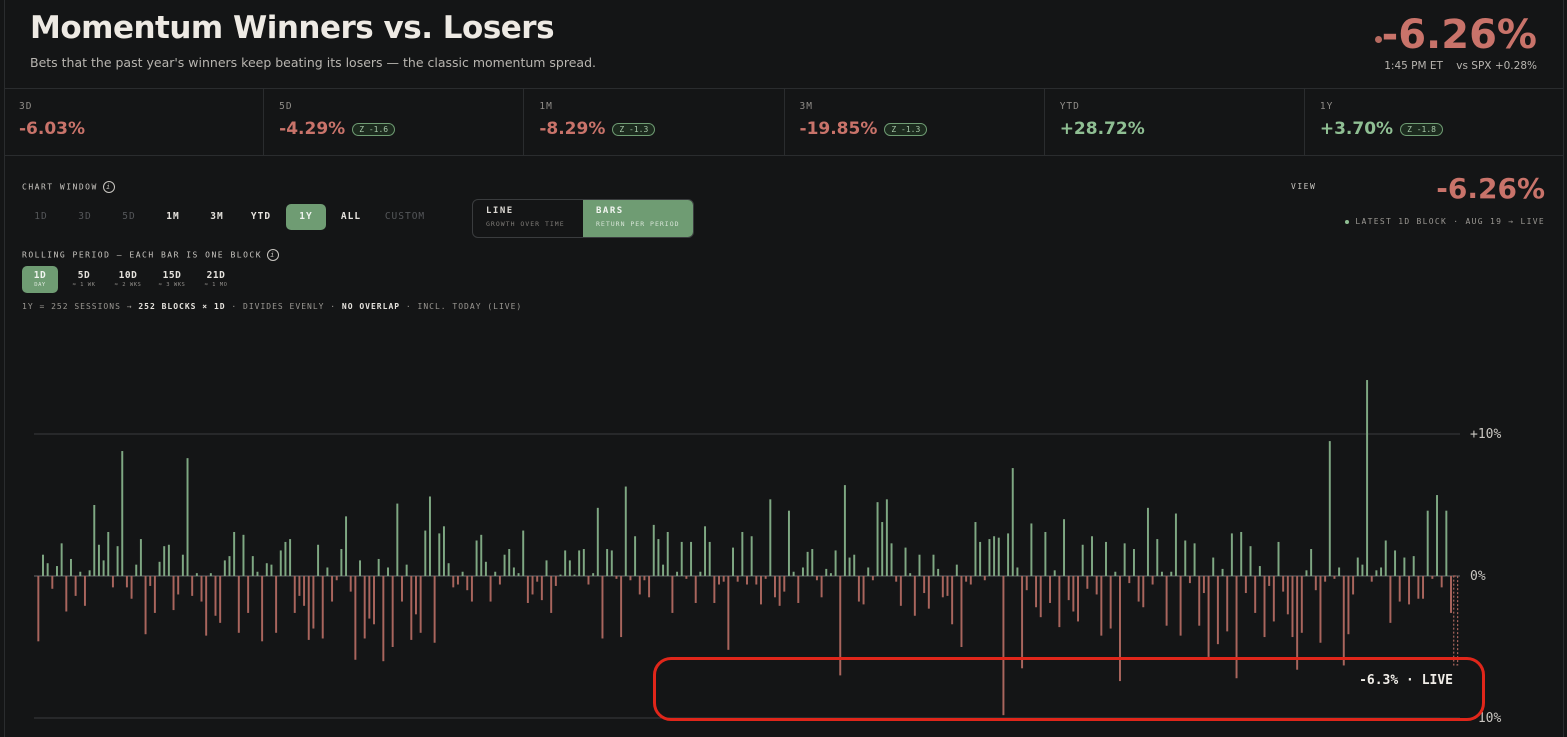 This screenshot has height=737, width=1567. Describe the element at coordinates (1455, 66) in the screenshot. I see `header-meta: 1:45 PM ET vs SPX +0.28%` at that location.